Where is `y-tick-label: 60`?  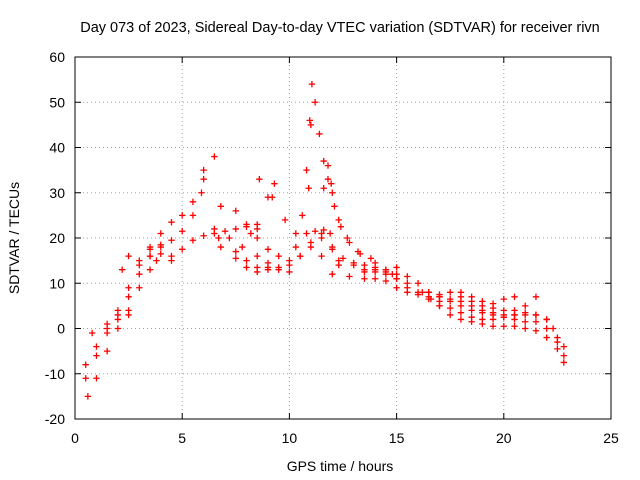 y-tick-label: 60 is located at coordinates (57, 57).